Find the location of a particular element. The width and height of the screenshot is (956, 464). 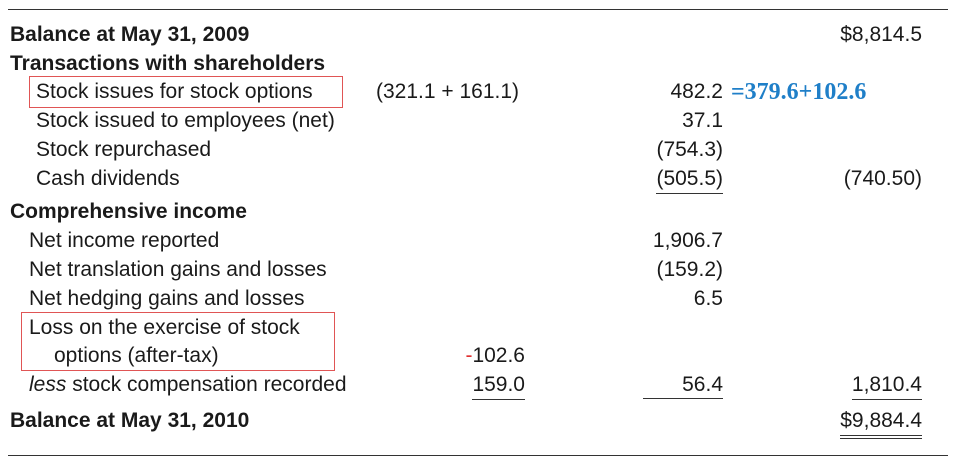

col2-underline is located at coordinates (683, 398).